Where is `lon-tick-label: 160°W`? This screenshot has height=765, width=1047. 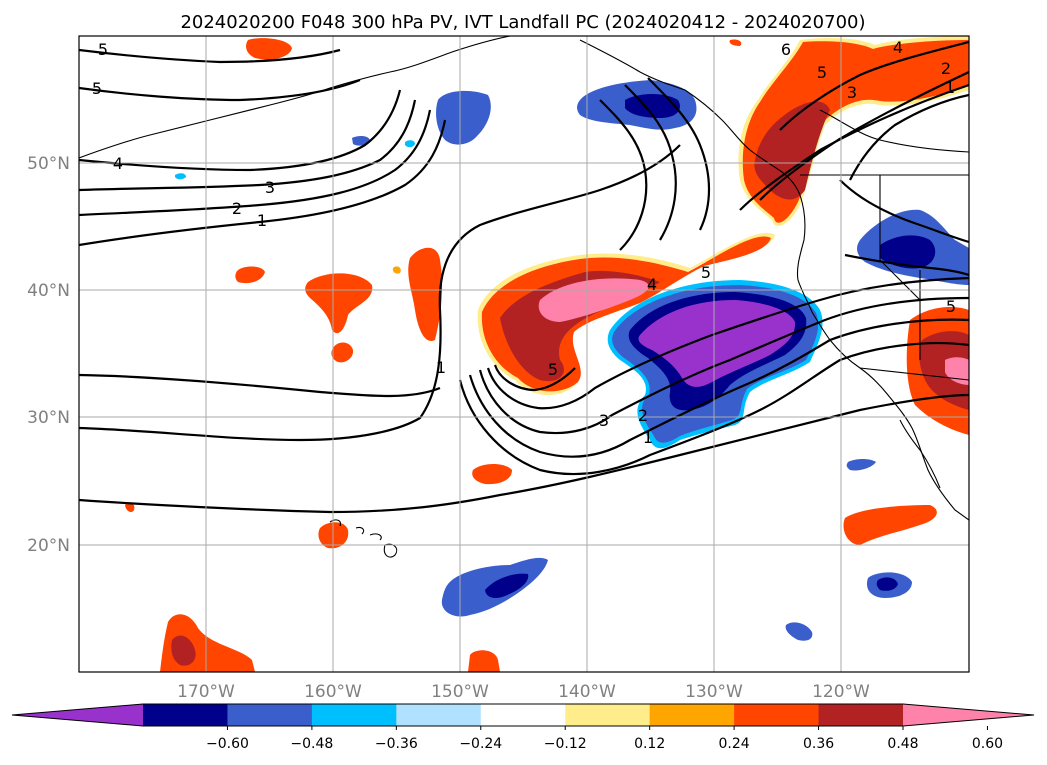
lon-tick-label: 160°W is located at coordinates (333, 692).